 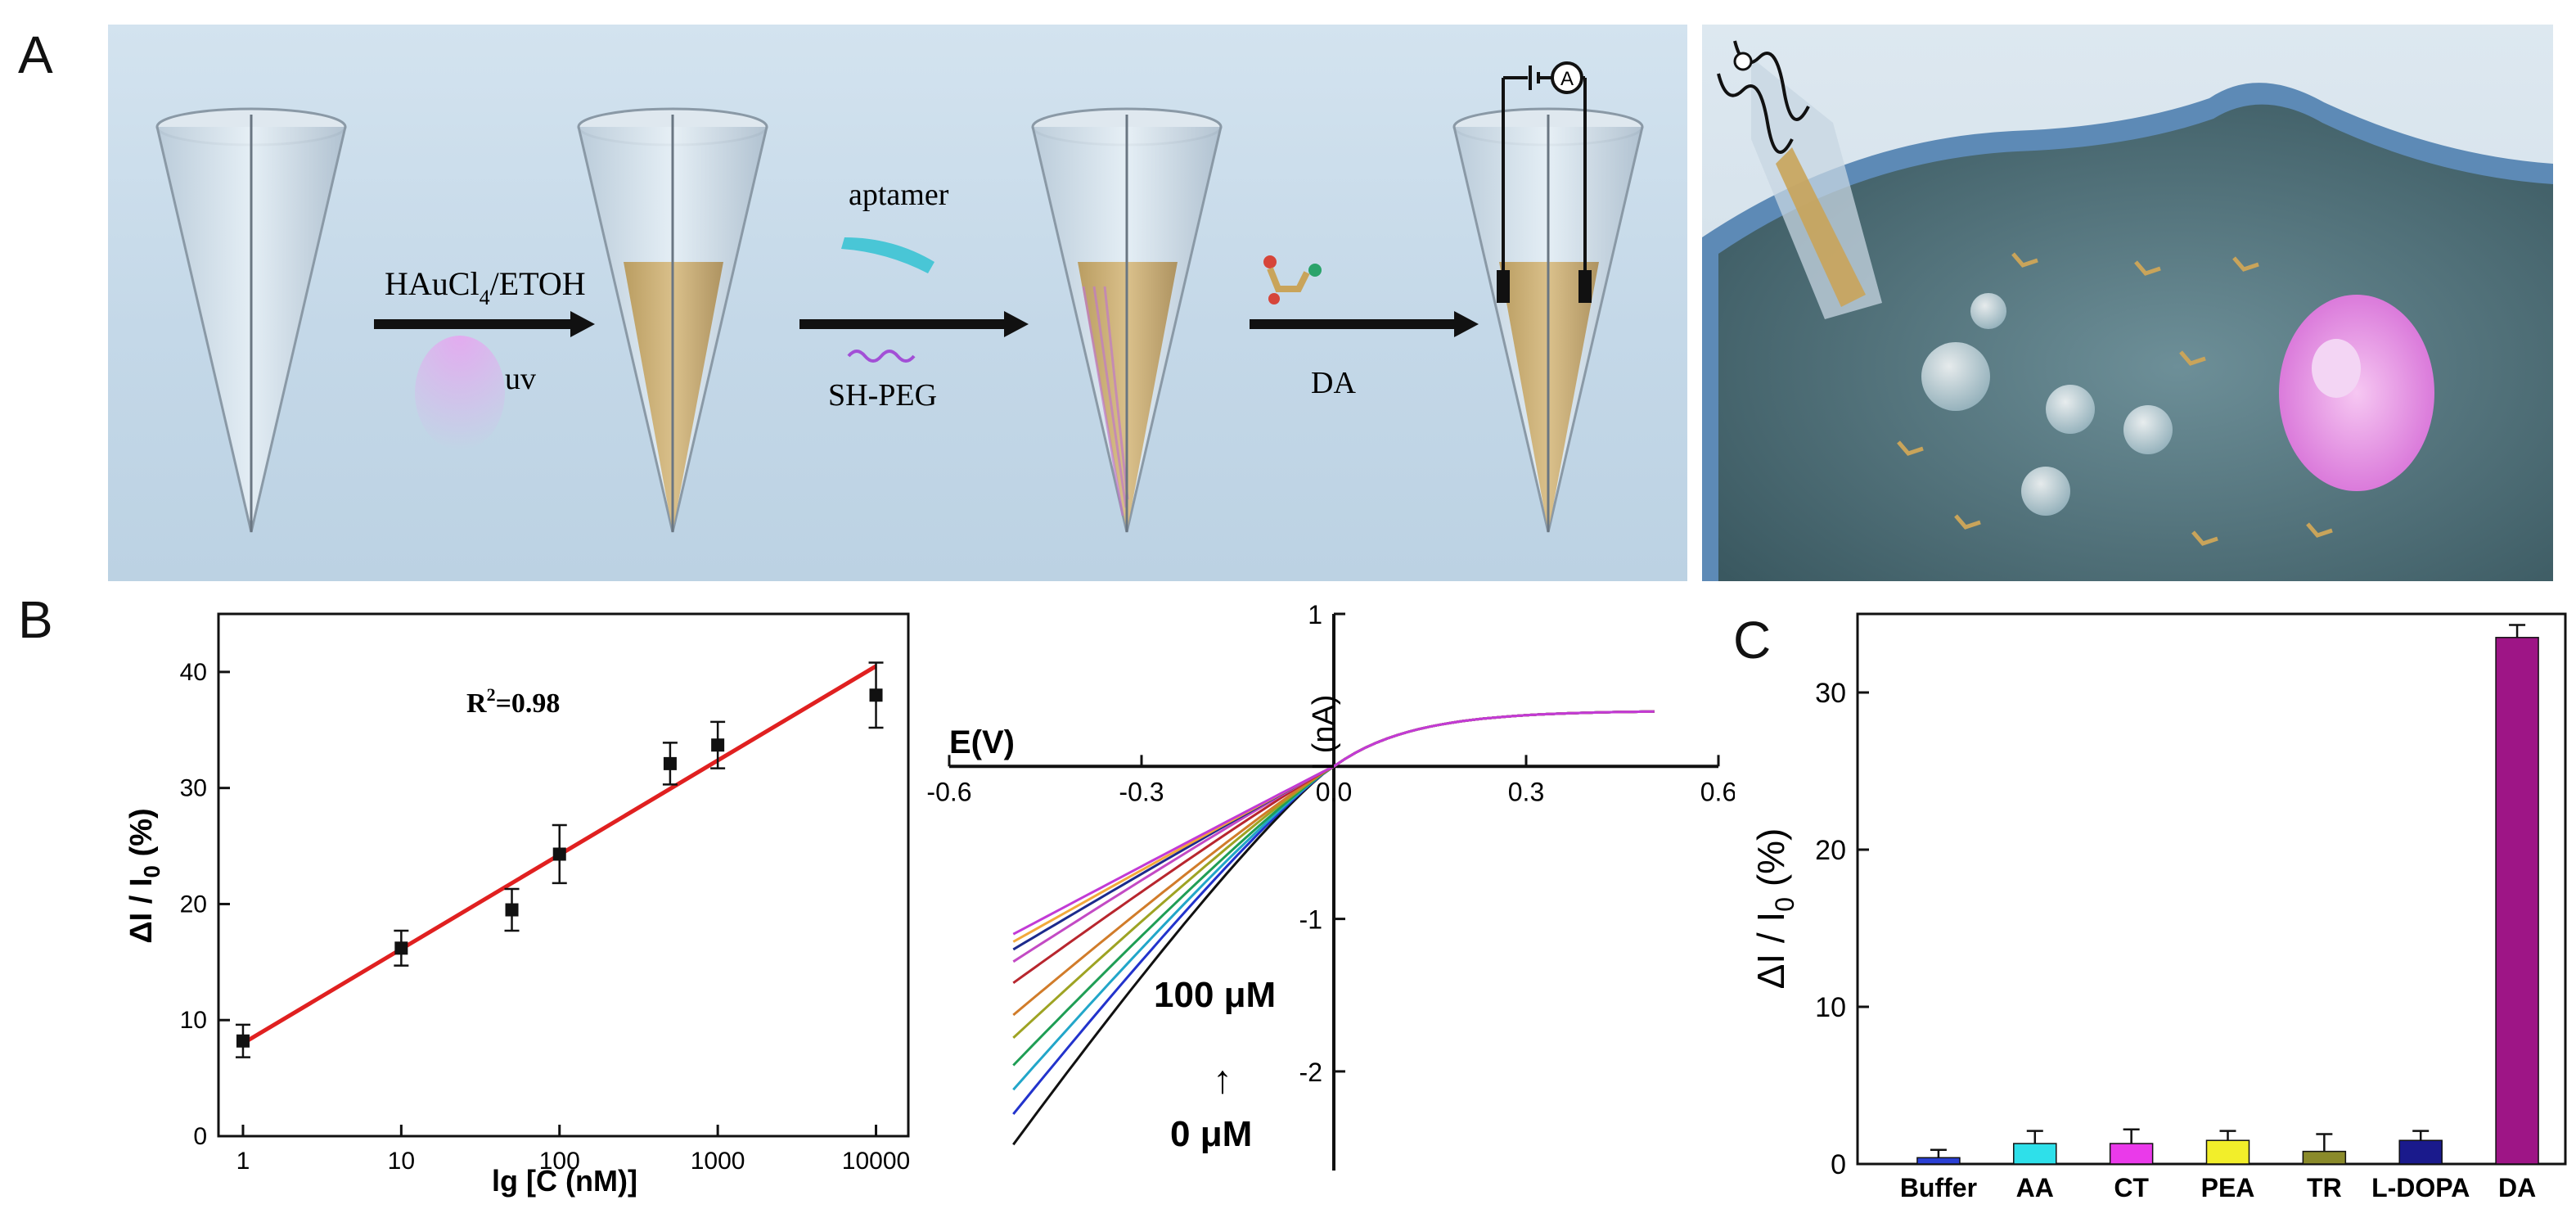 What do you see at coordinates (2420, 1188) in the screenshot?
I see `selectivity-category-label: L-DOPA` at bounding box center [2420, 1188].